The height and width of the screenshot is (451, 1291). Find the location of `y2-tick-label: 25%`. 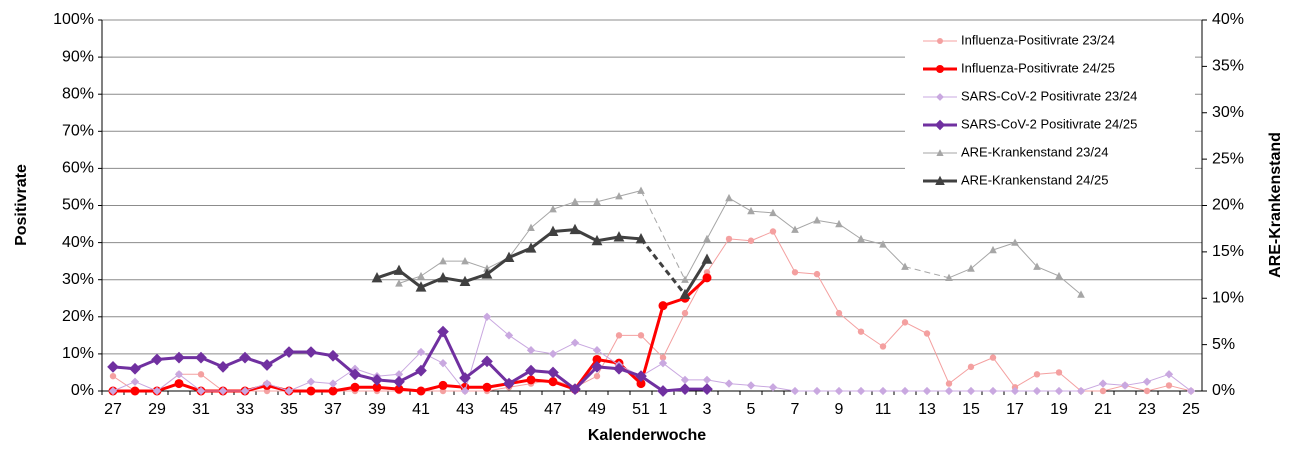

y2-tick-label: 25% is located at coordinates (1228, 158).